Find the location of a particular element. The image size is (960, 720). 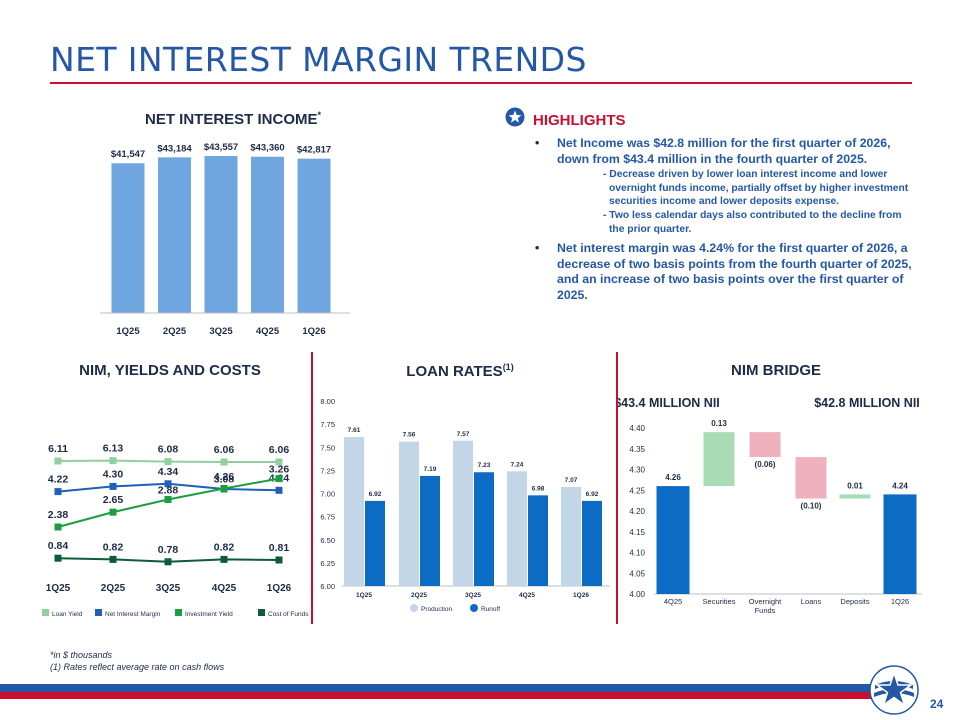

nim-data-label: 0.78 is located at coordinates (168, 550).